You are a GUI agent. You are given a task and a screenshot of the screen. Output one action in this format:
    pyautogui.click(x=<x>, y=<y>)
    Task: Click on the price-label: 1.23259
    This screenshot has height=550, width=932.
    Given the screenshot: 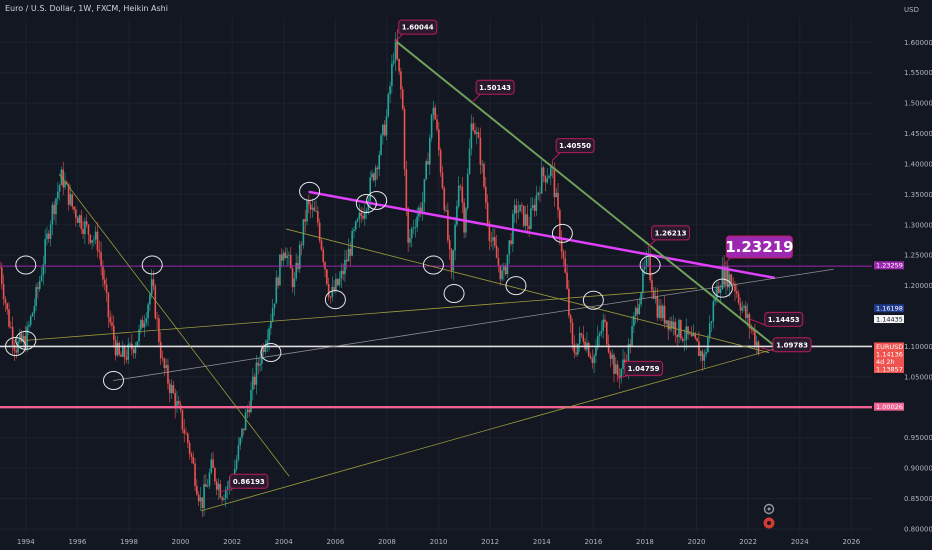 What is the action you would take?
    pyautogui.click(x=889, y=266)
    